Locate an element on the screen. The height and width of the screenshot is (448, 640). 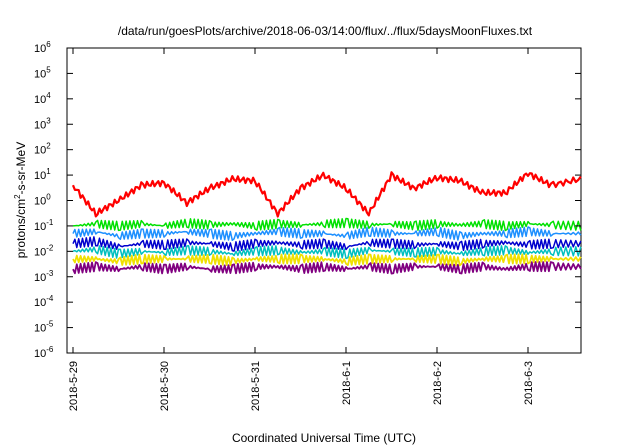
y-tick-label: 10⁴ is located at coordinates (42, 98).